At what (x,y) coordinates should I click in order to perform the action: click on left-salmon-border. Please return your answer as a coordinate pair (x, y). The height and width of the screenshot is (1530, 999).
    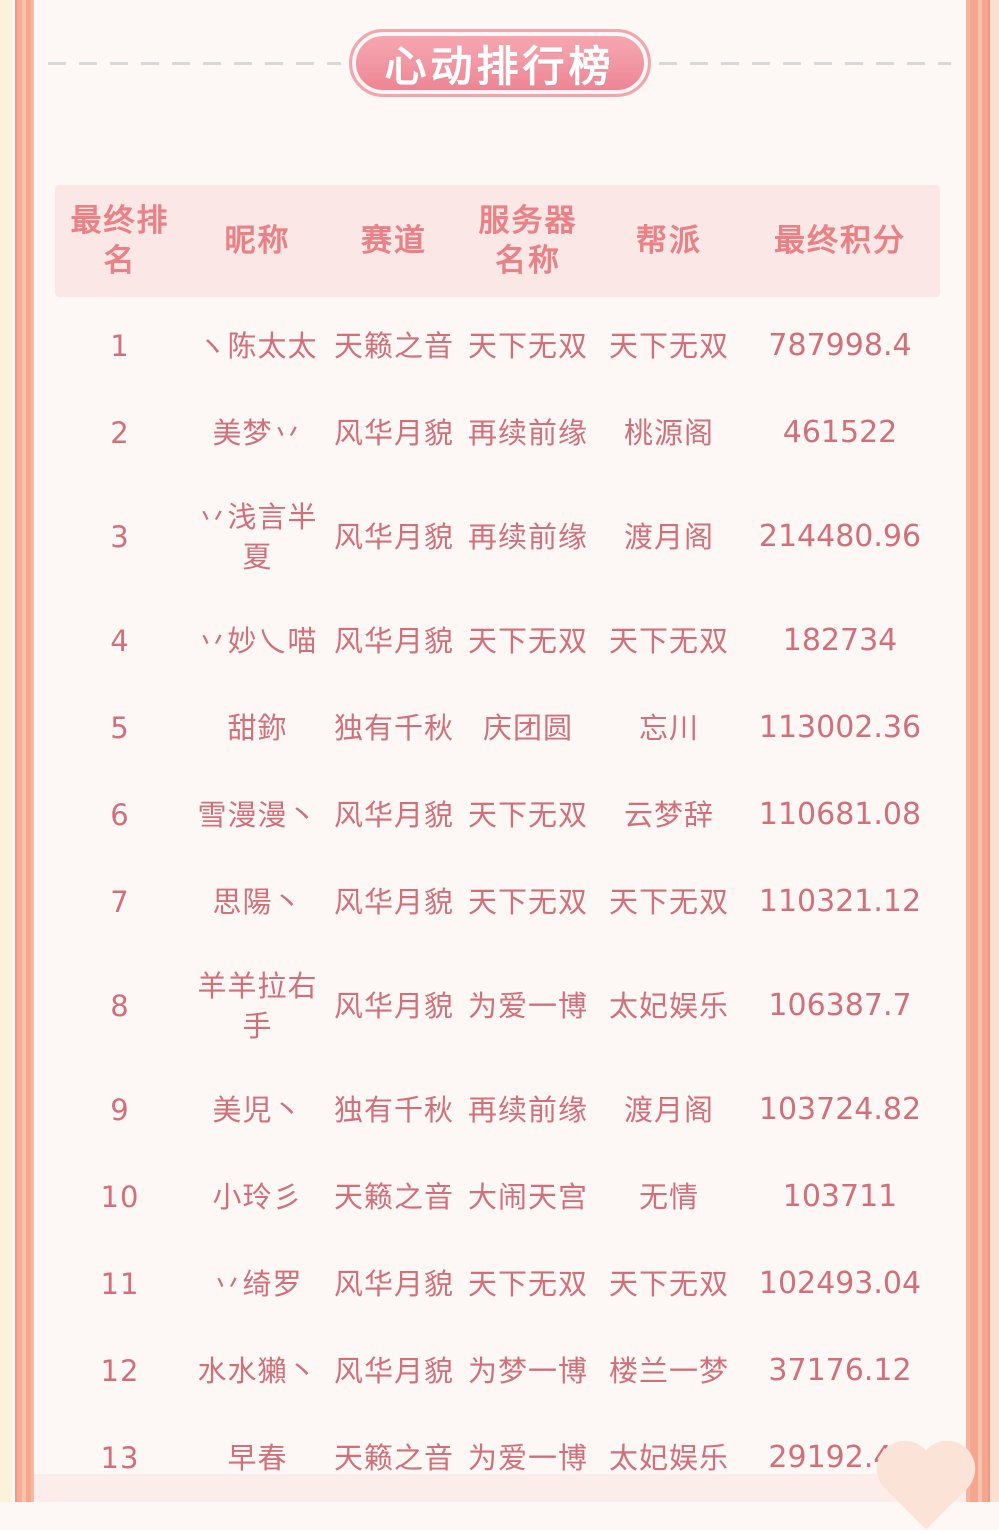
    Looking at the image, I should click on (24, 751).